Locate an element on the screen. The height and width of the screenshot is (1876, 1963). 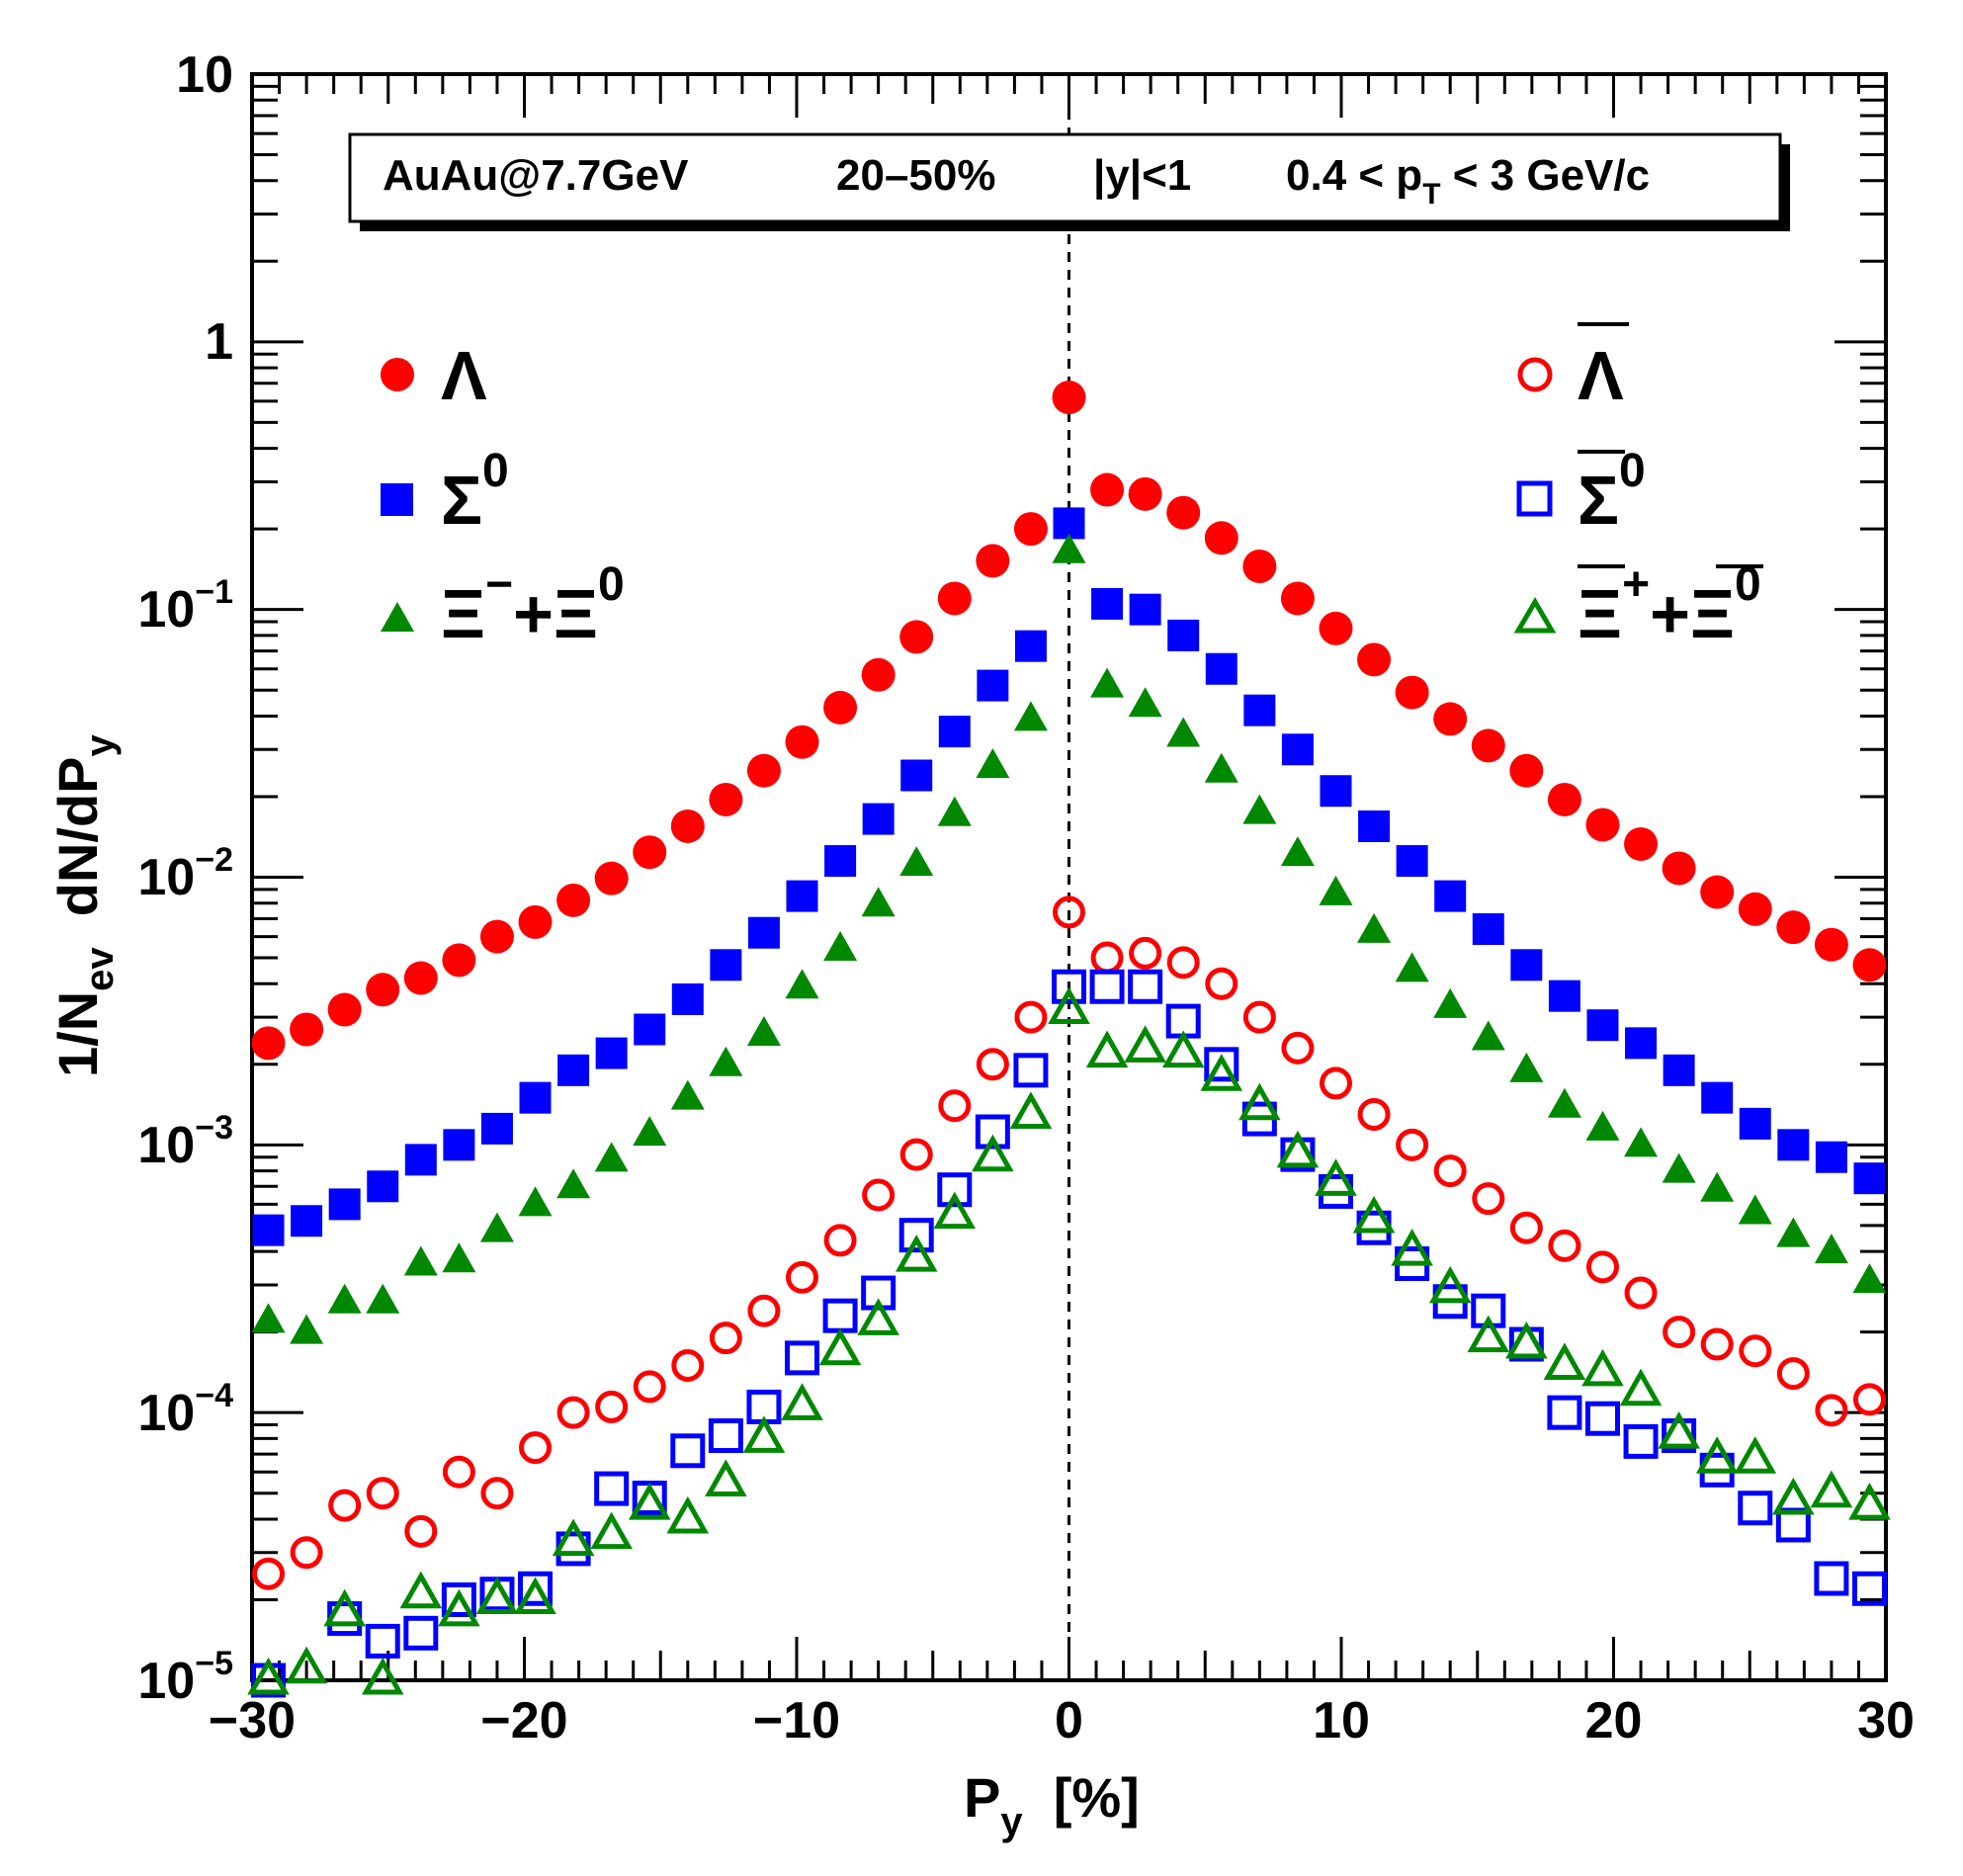
legend-label-antixi-sup2: 0 is located at coordinates (1748, 584).